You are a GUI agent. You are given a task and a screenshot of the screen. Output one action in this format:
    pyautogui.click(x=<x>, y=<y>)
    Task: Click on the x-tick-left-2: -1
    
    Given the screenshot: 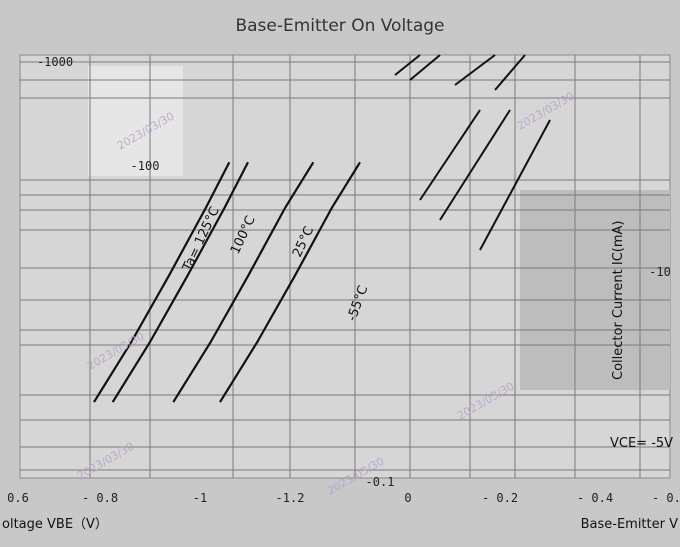 What is the action you would take?
    pyautogui.click(x=200, y=498)
    